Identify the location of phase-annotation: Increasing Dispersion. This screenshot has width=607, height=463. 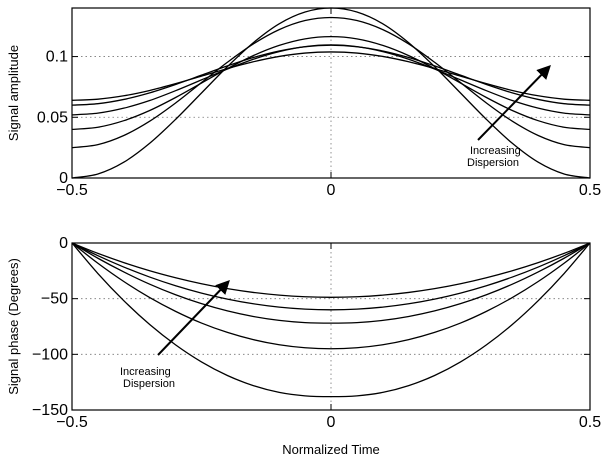
(175, 334).